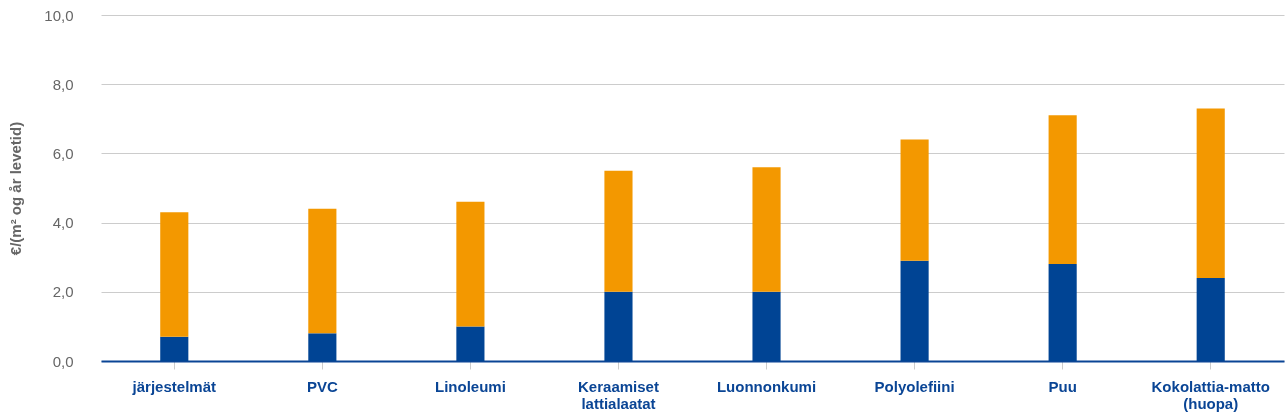 The height and width of the screenshot is (415, 1288). Describe the element at coordinates (63, 223) in the screenshot. I see `y-tick-label: 4,0` at that location.